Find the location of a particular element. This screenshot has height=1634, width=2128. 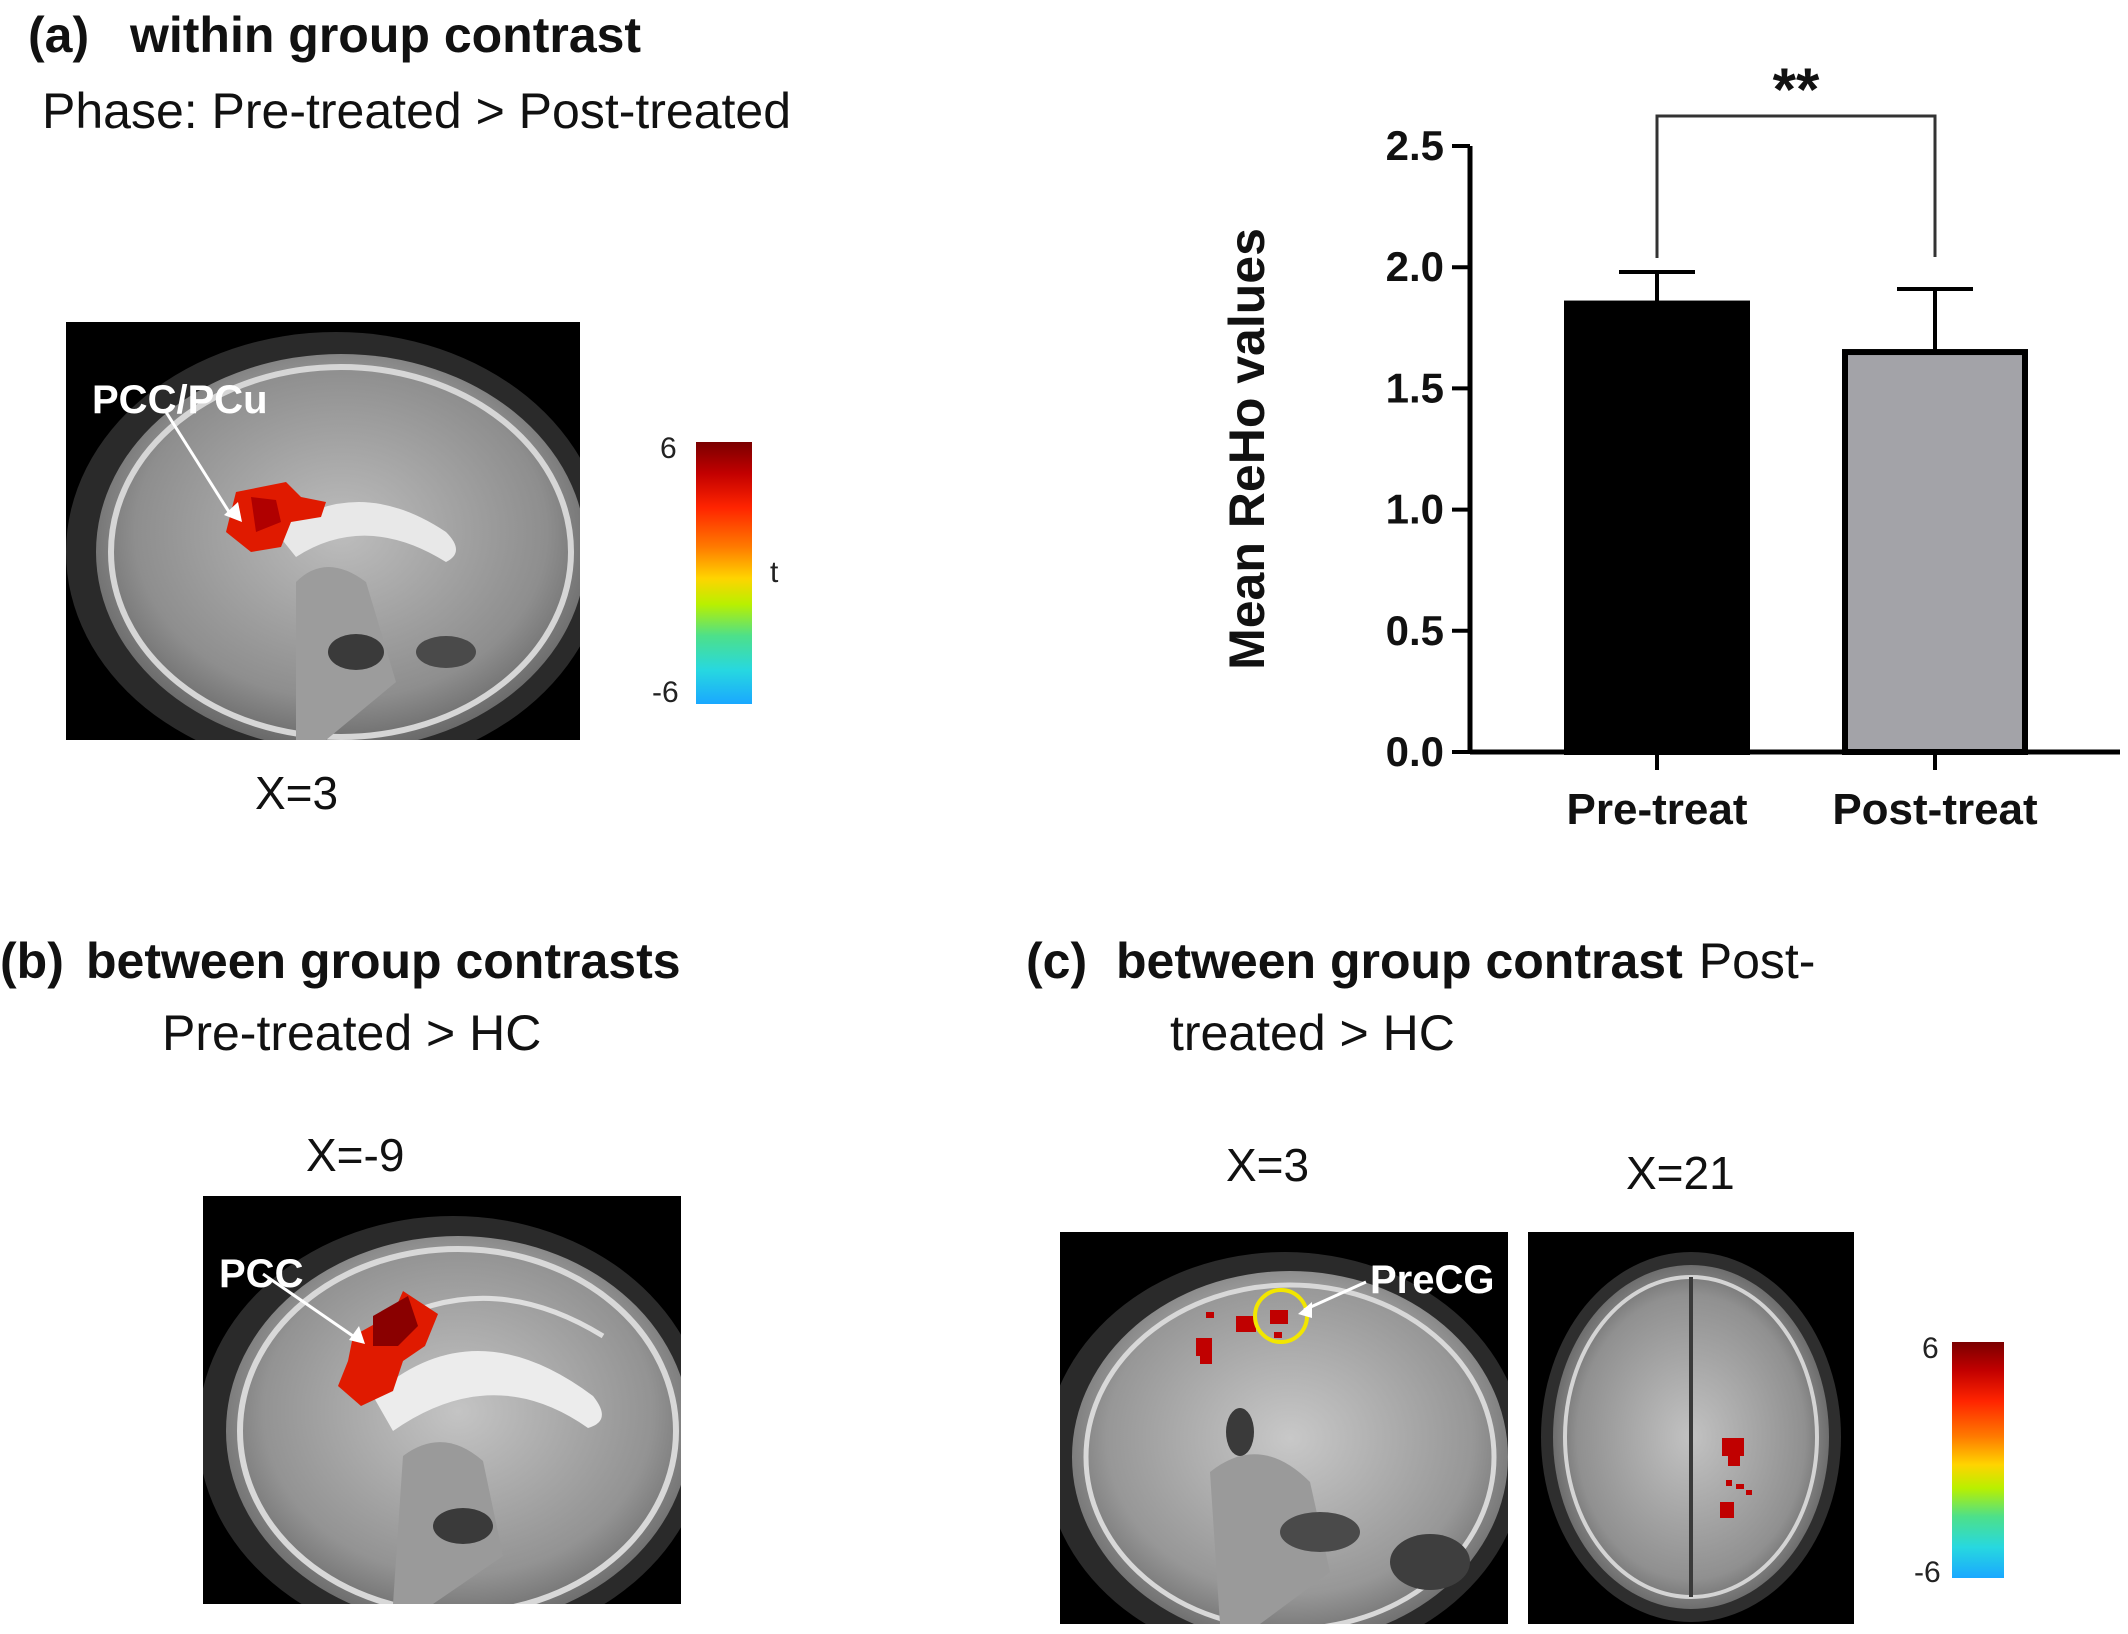

region-label-pcc-pcu: PCC/PCu is located at coordinates (180, 400).